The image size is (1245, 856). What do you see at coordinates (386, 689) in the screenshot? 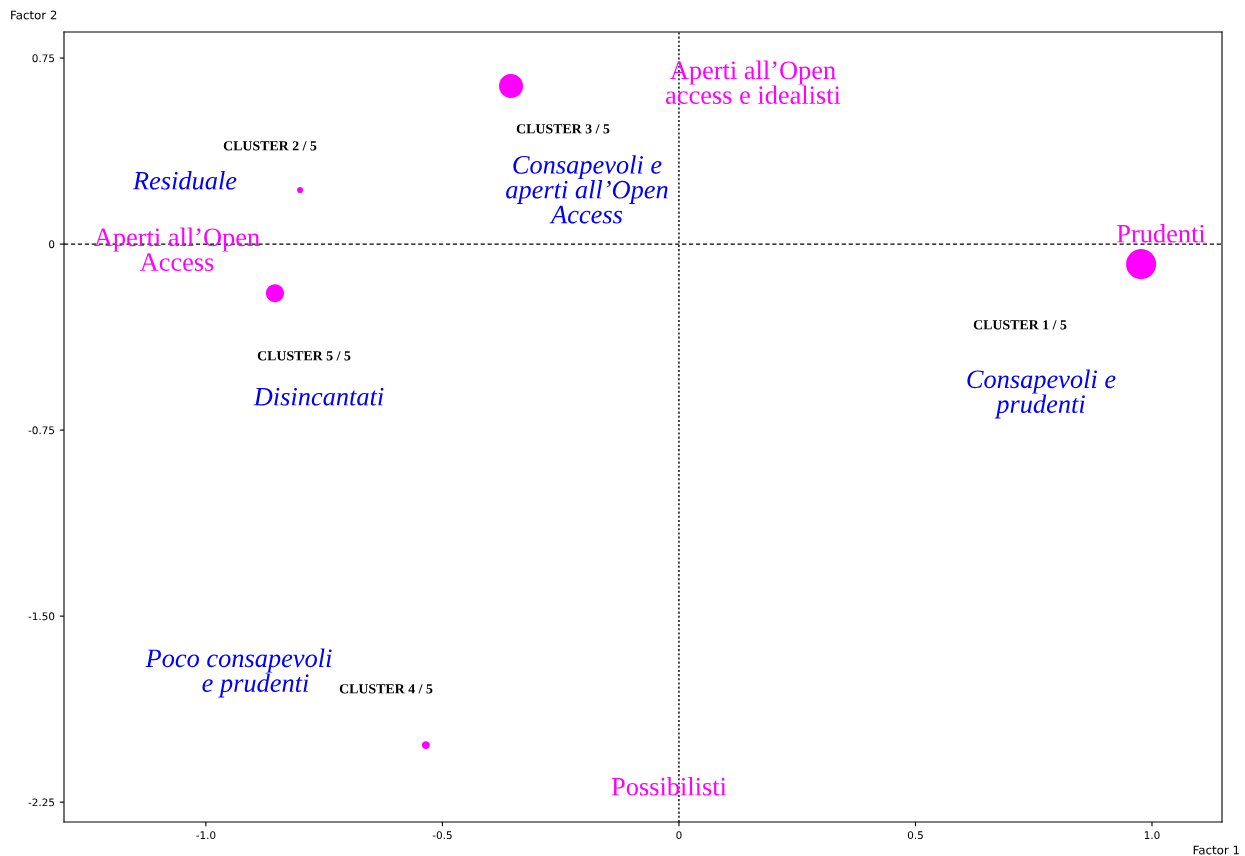
I see `annotation: CLUSTER 4 / 5` at bounding box center [386, 689].